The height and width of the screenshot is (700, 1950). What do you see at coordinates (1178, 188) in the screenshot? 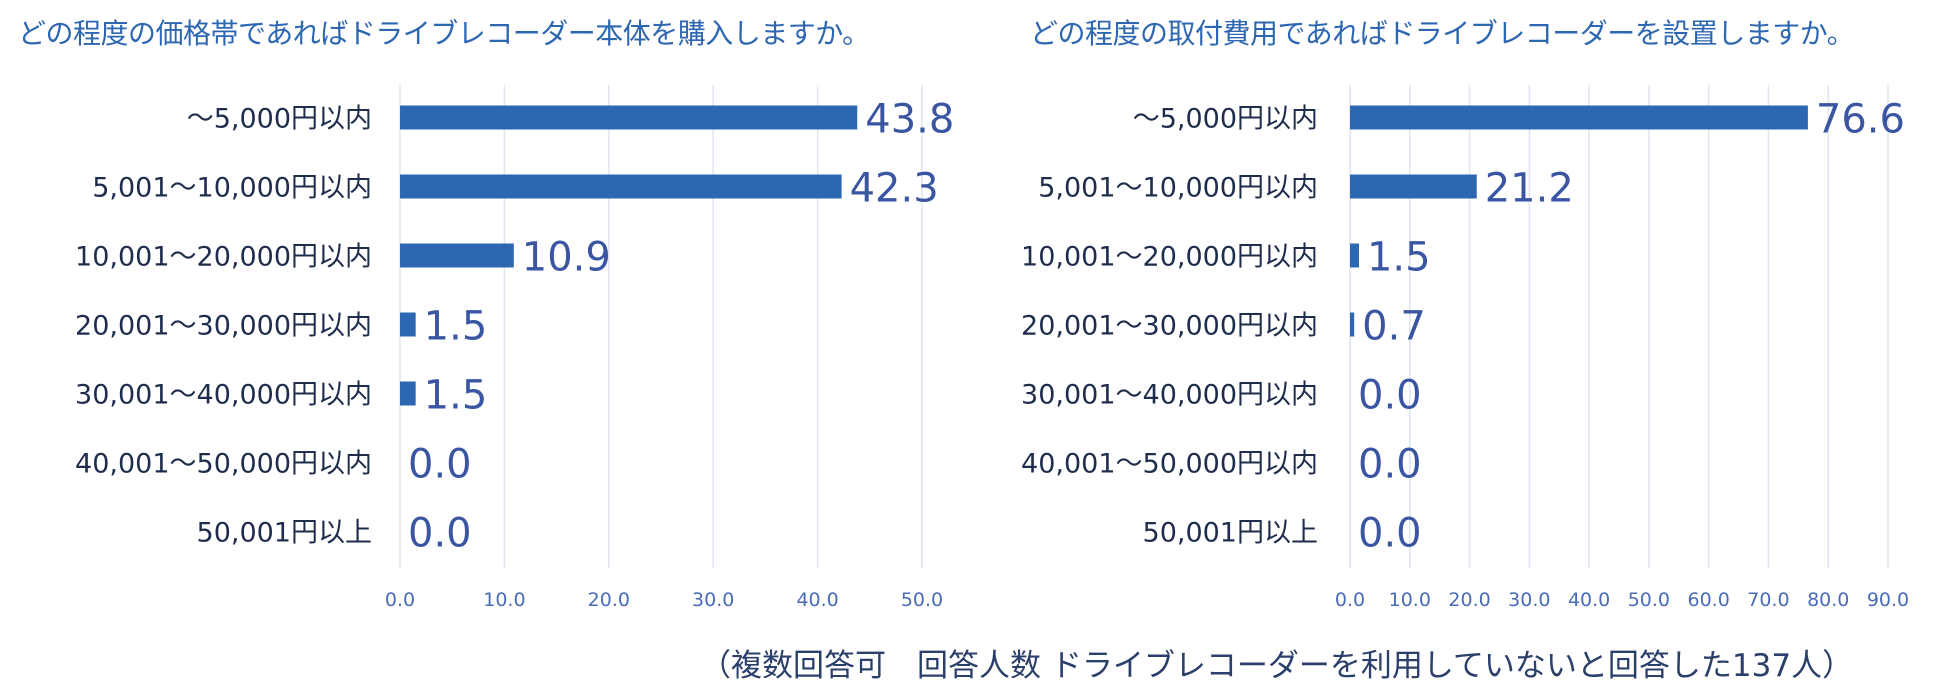
I see `category-label-right-1: 5,001～10,000円以内` at bounding box center [1178, 188].